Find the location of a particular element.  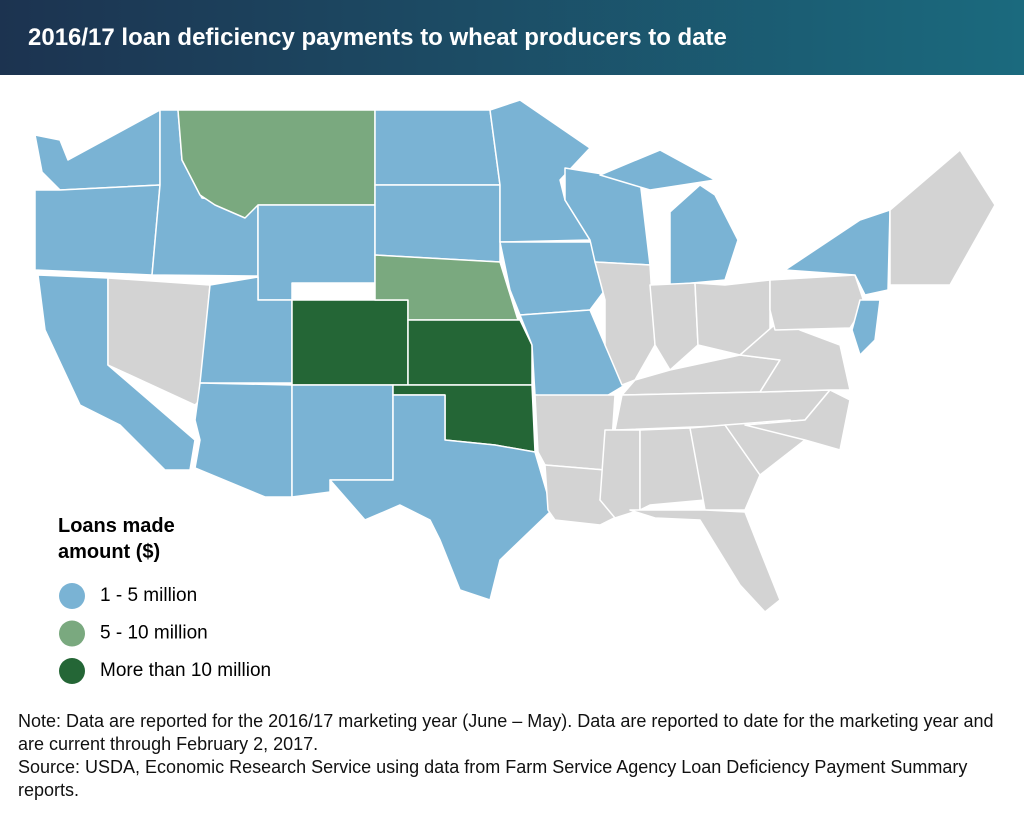

legend-title: amount ($) is located at coordinates (109, 552).